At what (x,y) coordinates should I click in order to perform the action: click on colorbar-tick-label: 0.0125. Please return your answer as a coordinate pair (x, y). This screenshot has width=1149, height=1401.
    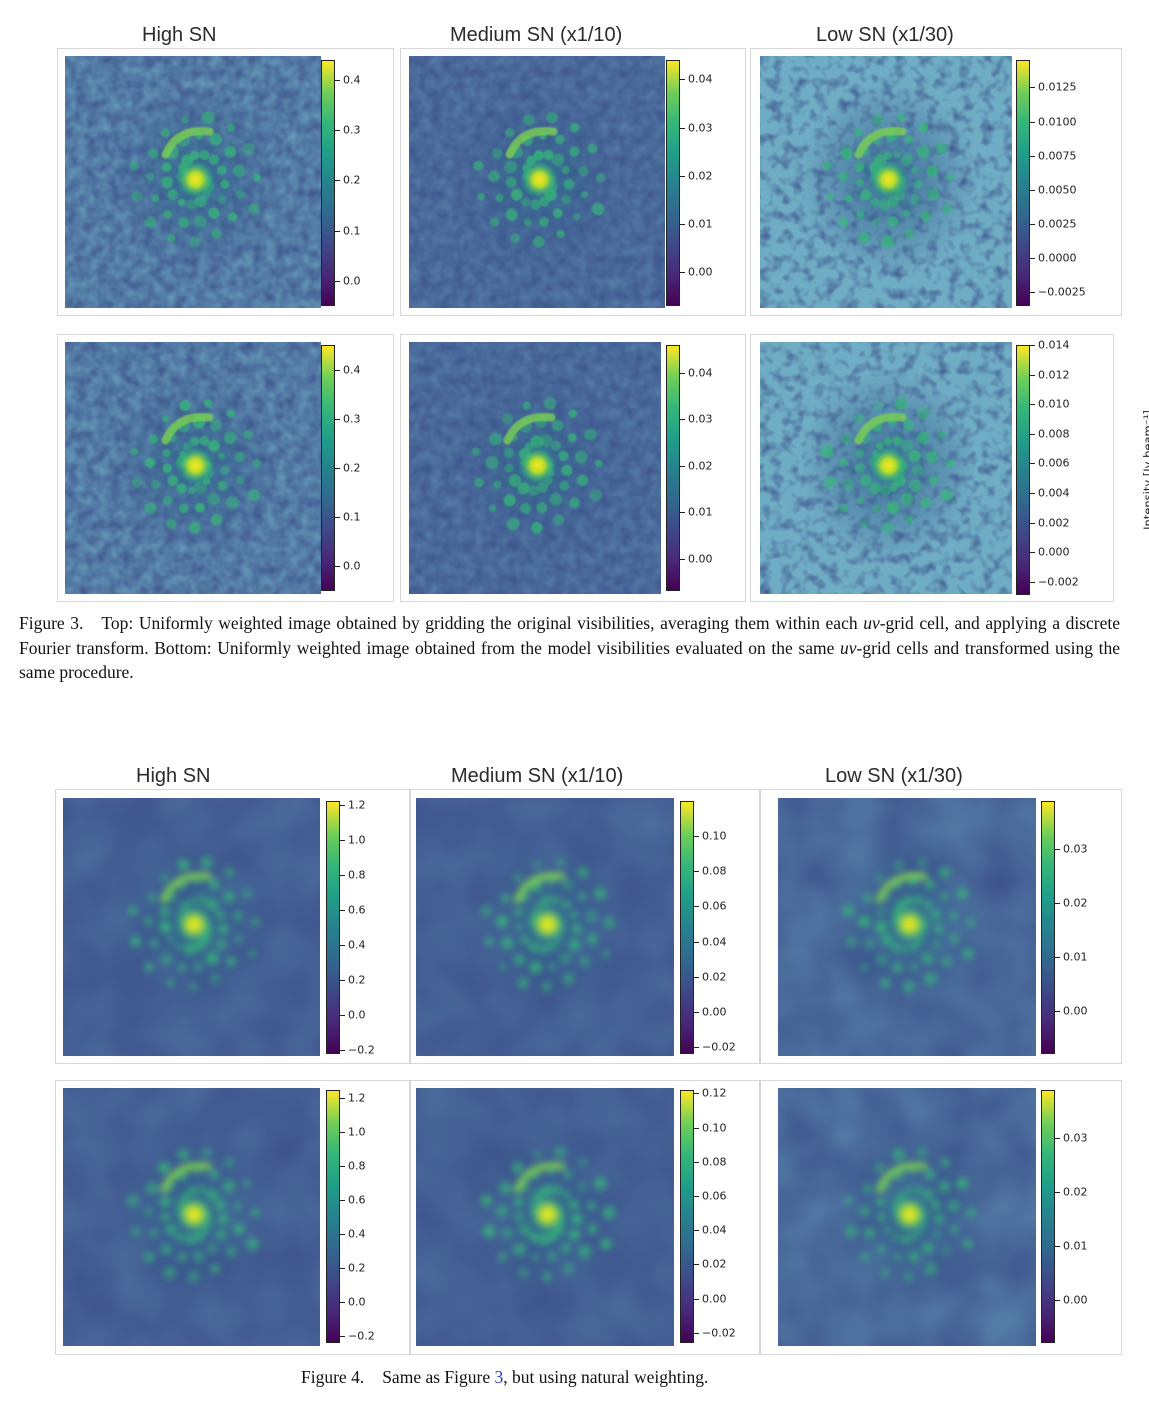
    Looking at the image, I should click on (1057, 87).